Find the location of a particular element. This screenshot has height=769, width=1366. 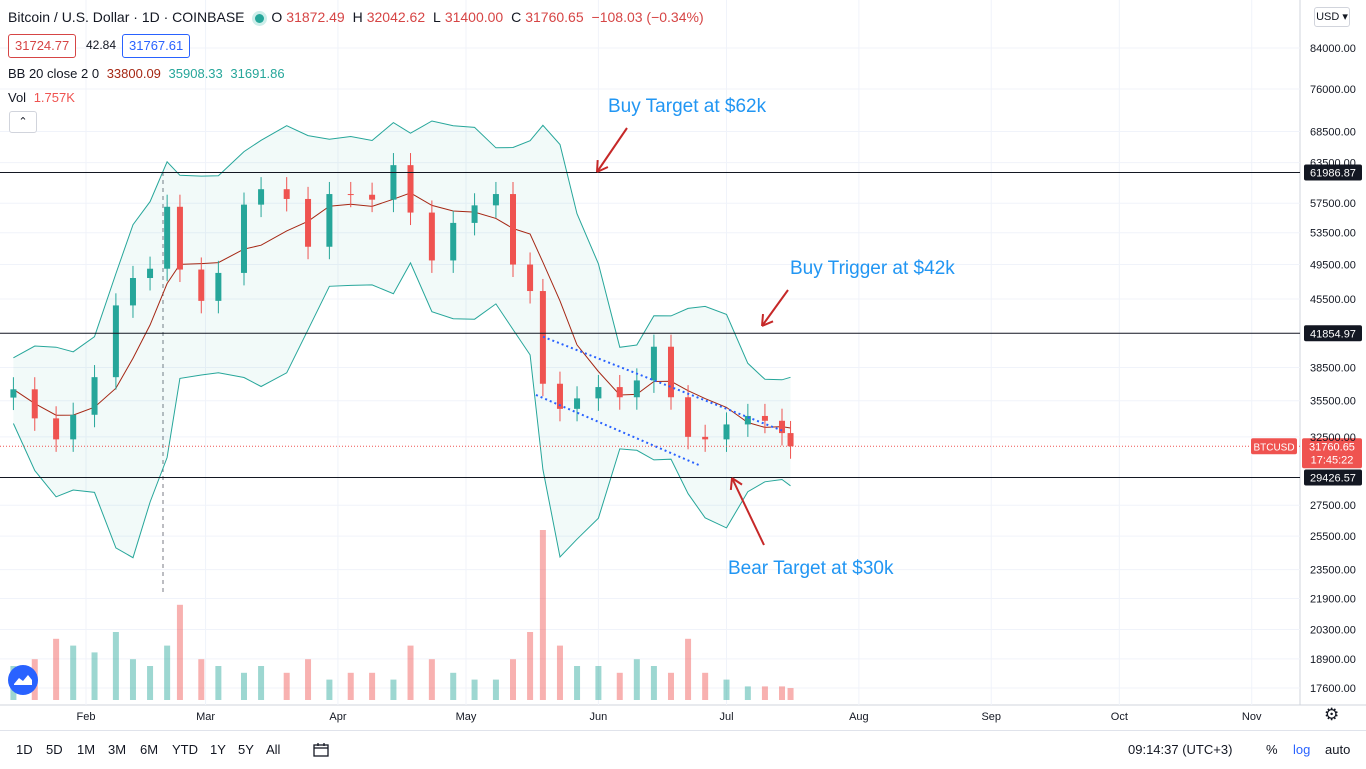

price-tick-label: 18900.00 is located at coordinates (1333, 660).